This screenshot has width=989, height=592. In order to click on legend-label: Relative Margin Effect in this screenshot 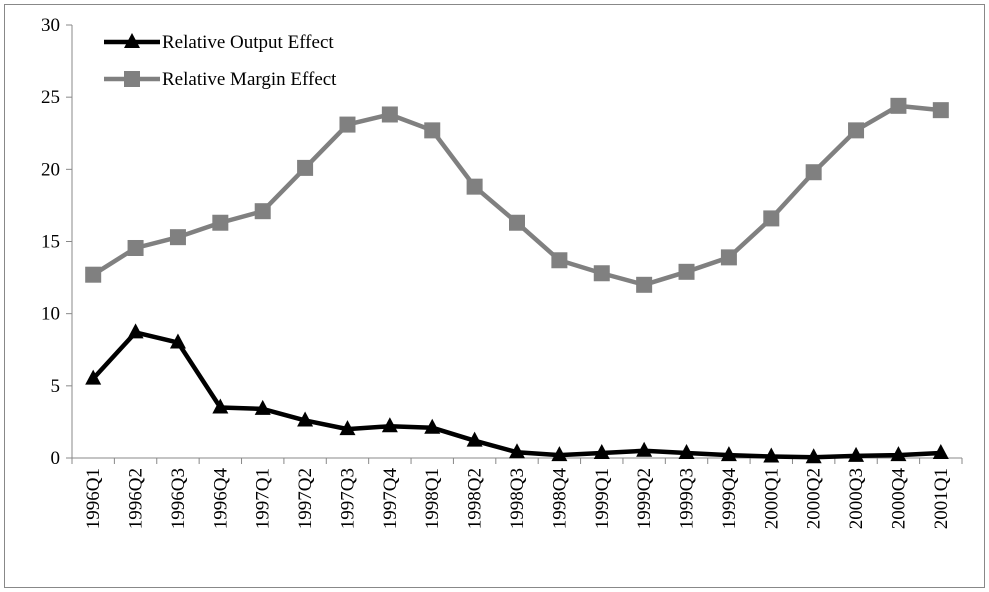, I will do `click(249, 79)`.